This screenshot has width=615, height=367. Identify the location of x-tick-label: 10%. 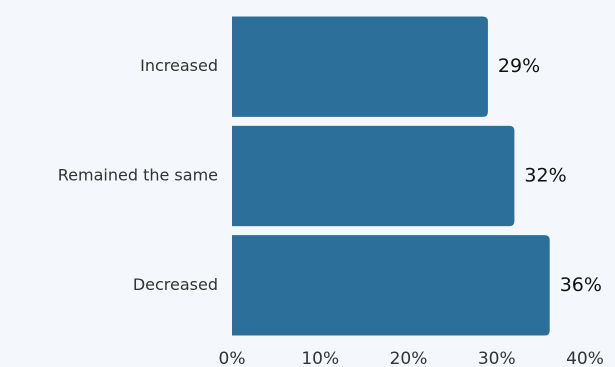
(320, 358).